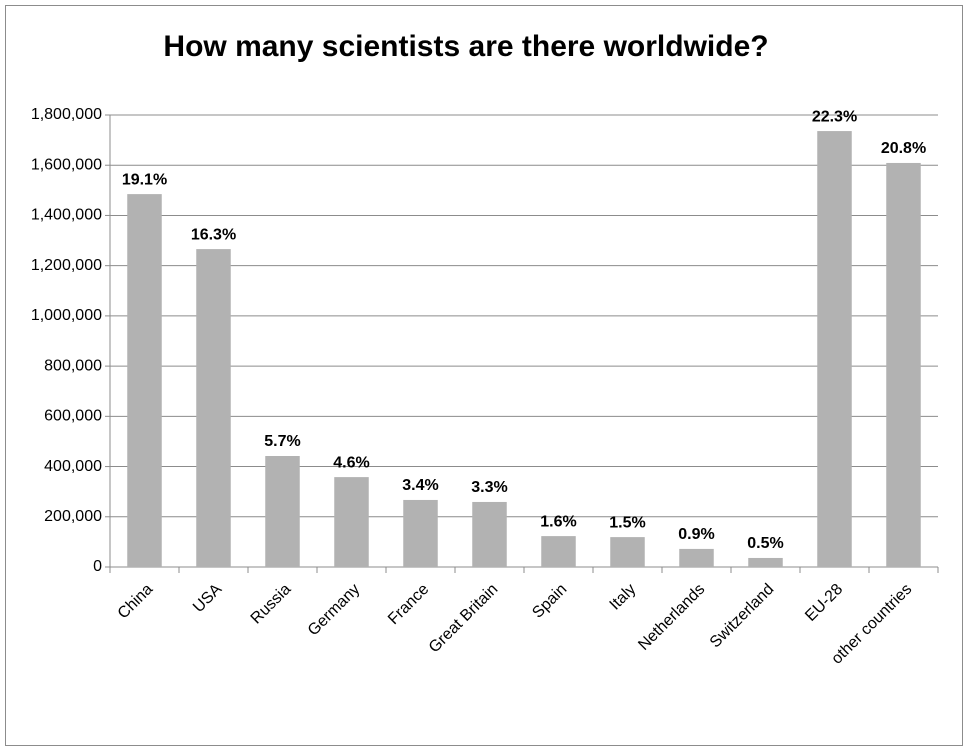  What do you see at coordinates (465, 46) in the screenshot?
I see `chart-title: How many scientists are there worldwide?` at bounding box center [465, 46].